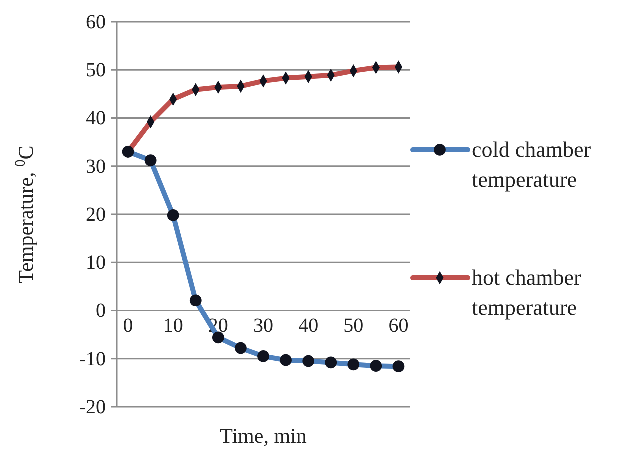 The width and height of the screenshot is (644, 450). What do you see at coordinates (92, 359) in the screenshot?
I see `y-tick-label: -10` at bounding box center [92, 359].